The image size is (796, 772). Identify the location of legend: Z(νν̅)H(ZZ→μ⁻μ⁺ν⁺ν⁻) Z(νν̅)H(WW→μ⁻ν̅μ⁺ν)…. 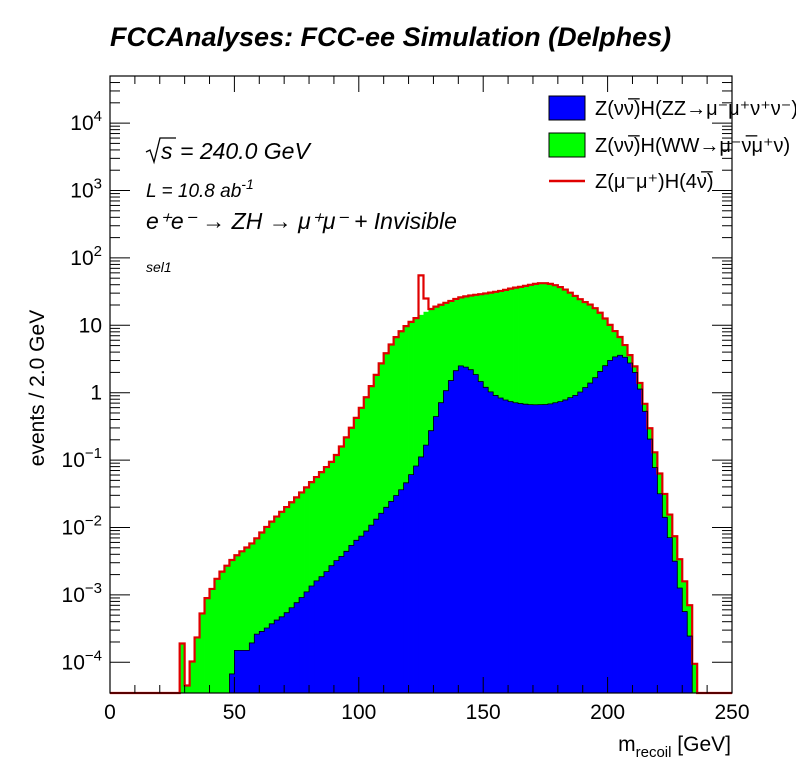
(672, 144).